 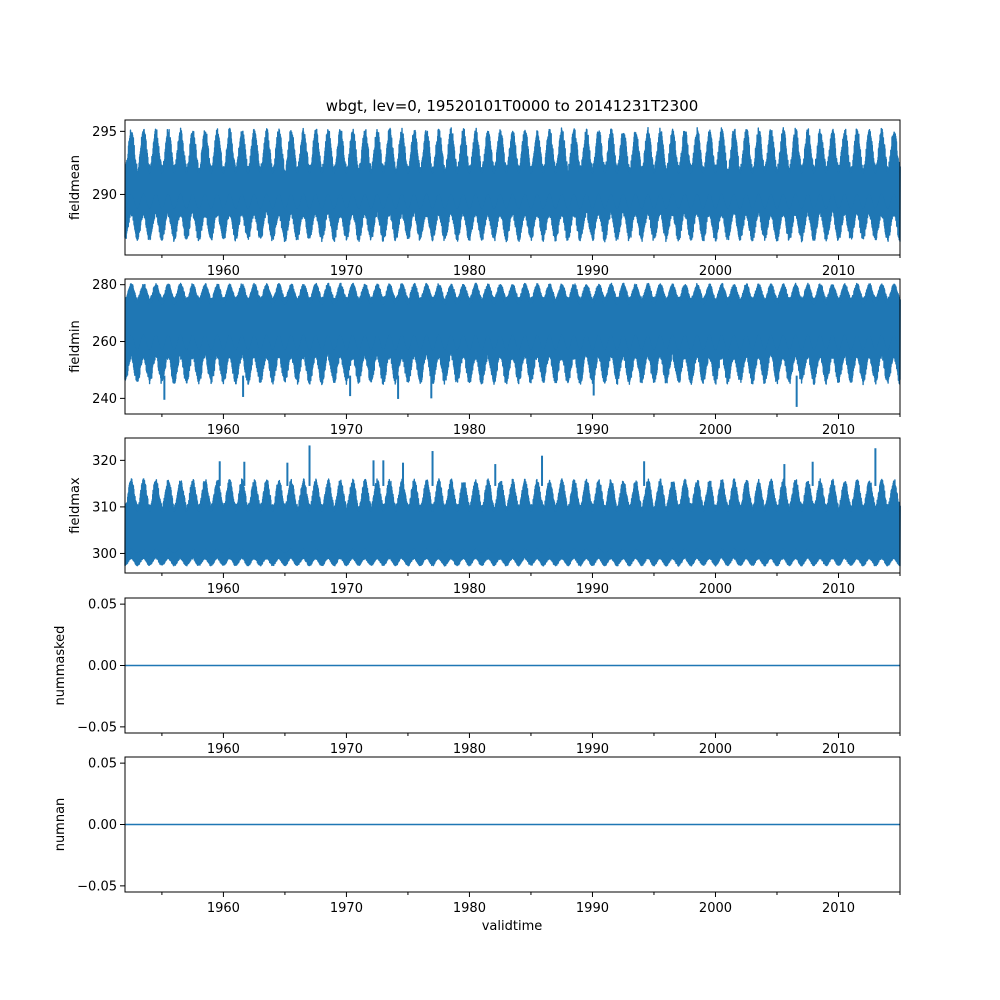 I want to click on fieldmax-y-tick-label-2: 320, so click(x=104, y=461).